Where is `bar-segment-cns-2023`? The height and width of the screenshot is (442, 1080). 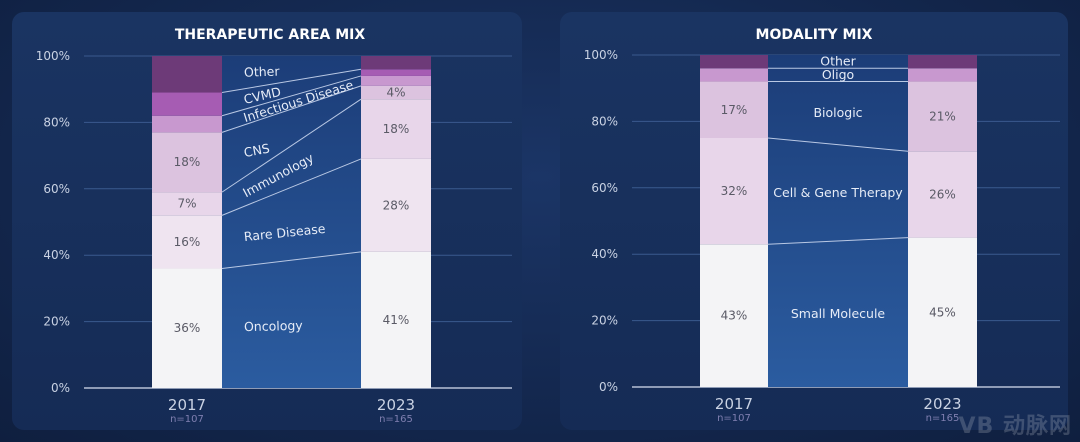 bar-segment-cns-2023 is located at coordinates (396, 92).